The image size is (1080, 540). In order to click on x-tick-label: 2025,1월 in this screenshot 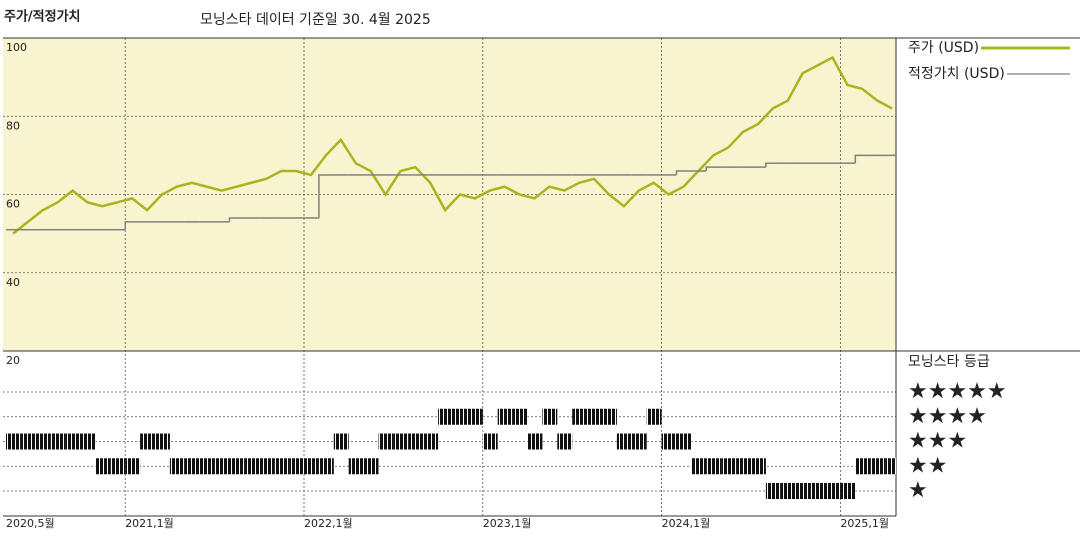, I will do `click(864, 523)`.